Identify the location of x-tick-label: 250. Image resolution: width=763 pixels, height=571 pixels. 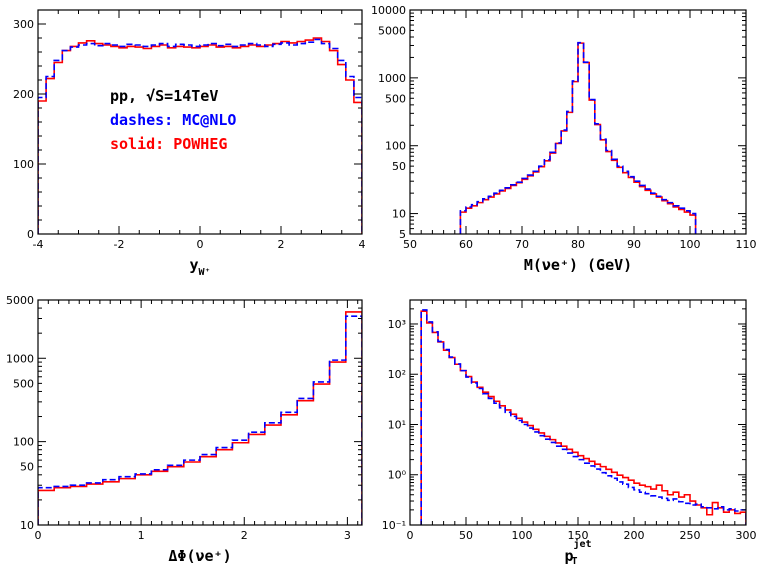
(690, 535).